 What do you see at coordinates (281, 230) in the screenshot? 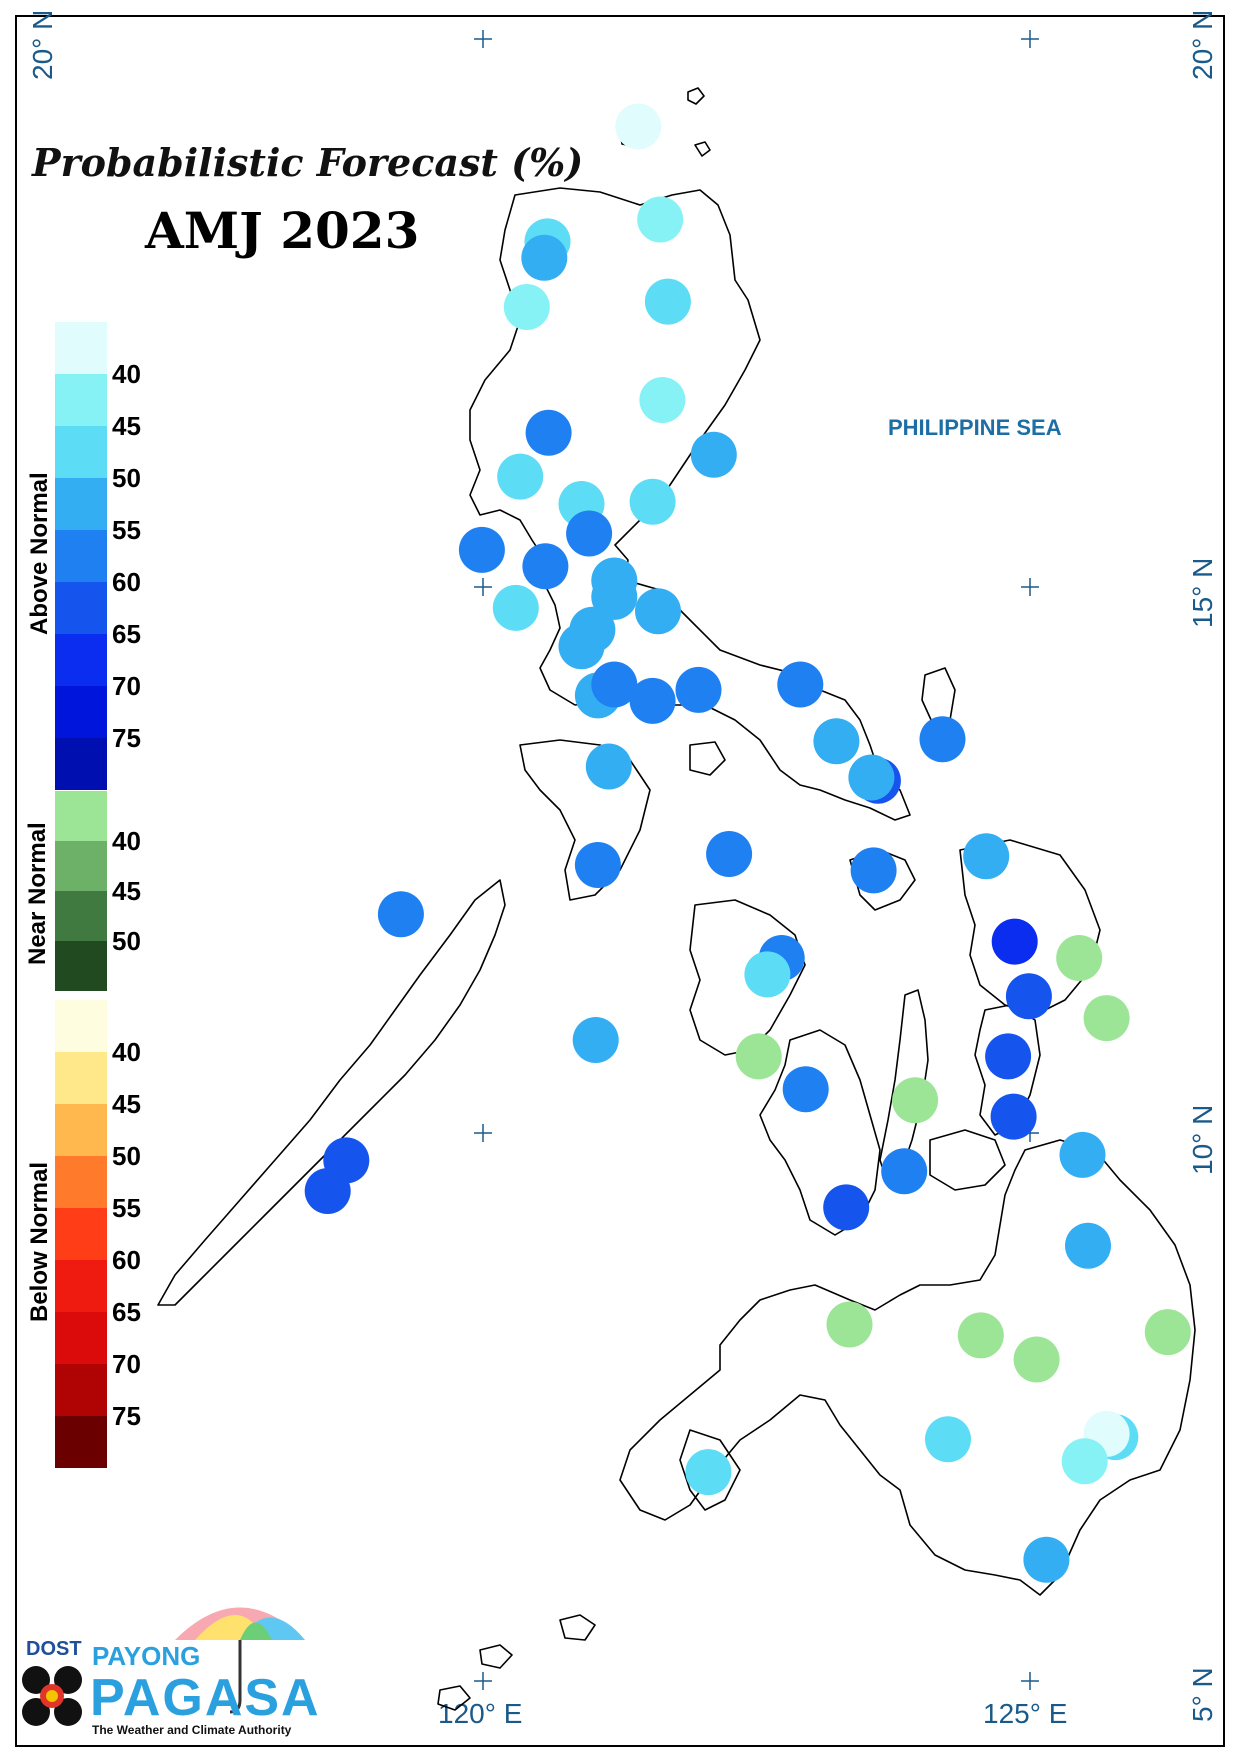
I see `map-period: AMJ 2023` at bounding box center [281, 230].